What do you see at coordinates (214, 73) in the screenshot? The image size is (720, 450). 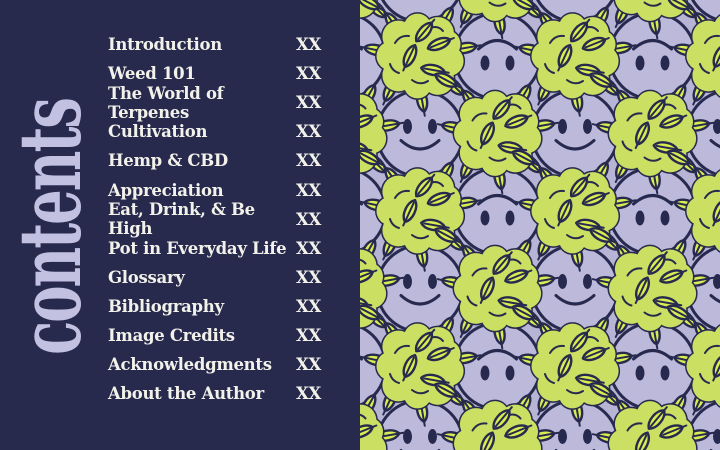 I see `toc-entry: Weed 101 XX` at bounding box center [214, 73].